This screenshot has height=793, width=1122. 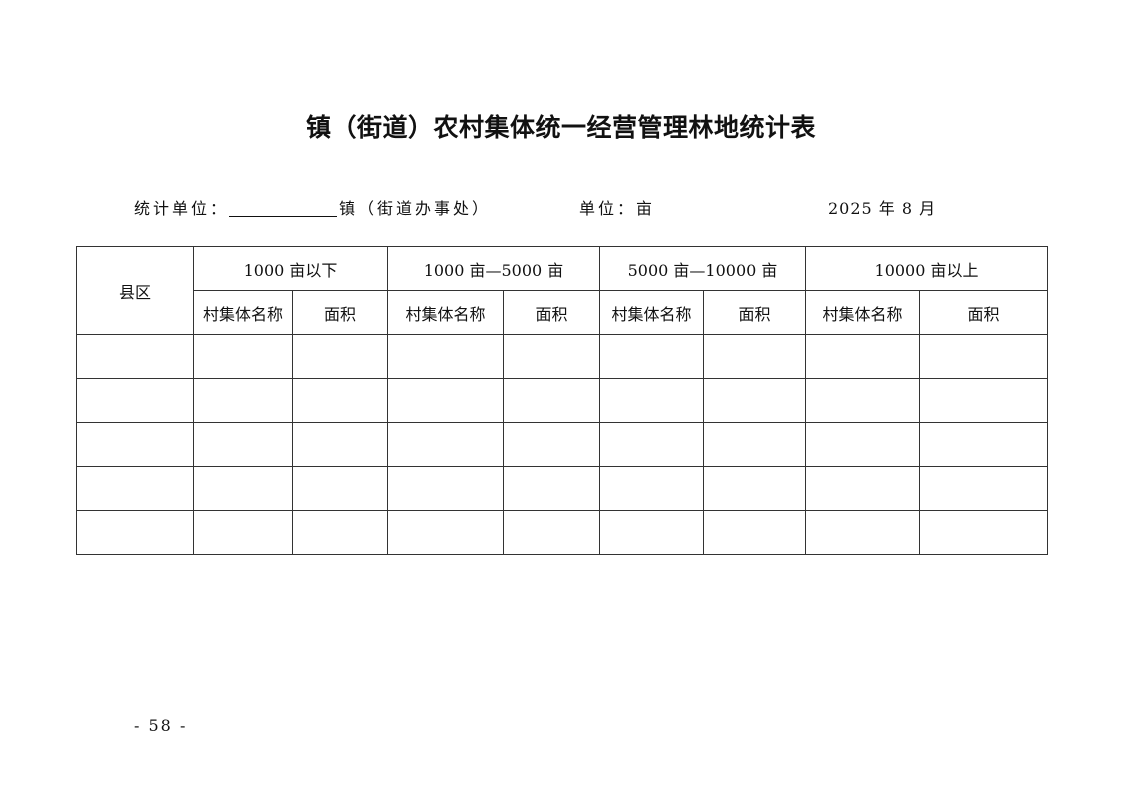 I want to click on unit-label: 统计单位：, so click(x=182, y=208).